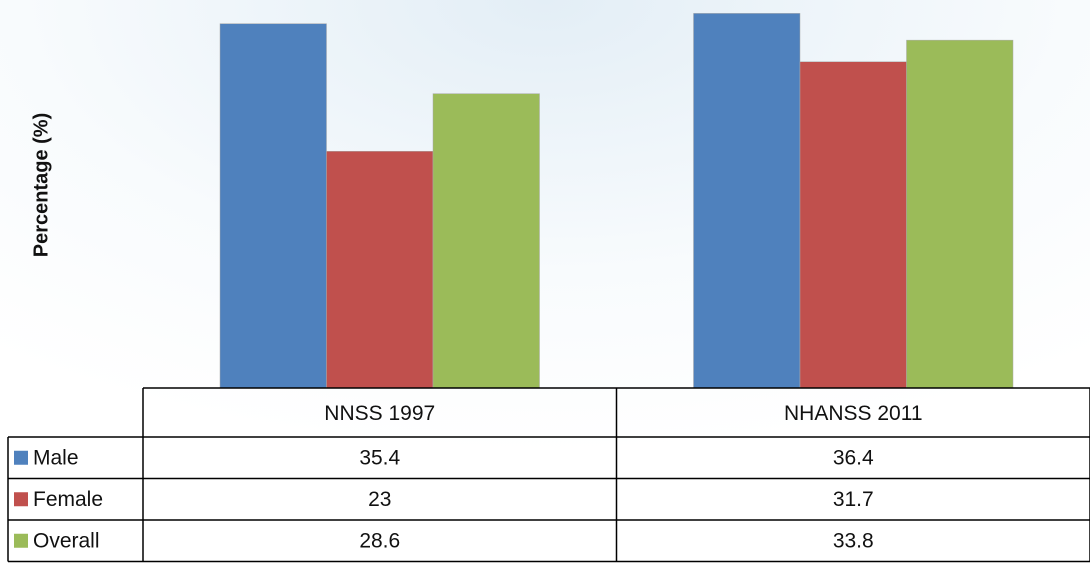 This screenshot has height=572, width=1090. What do you see at coordinates (379, 540) in the screenshot?
I see `table-value: 28.6` at bounding box center [379, 540].